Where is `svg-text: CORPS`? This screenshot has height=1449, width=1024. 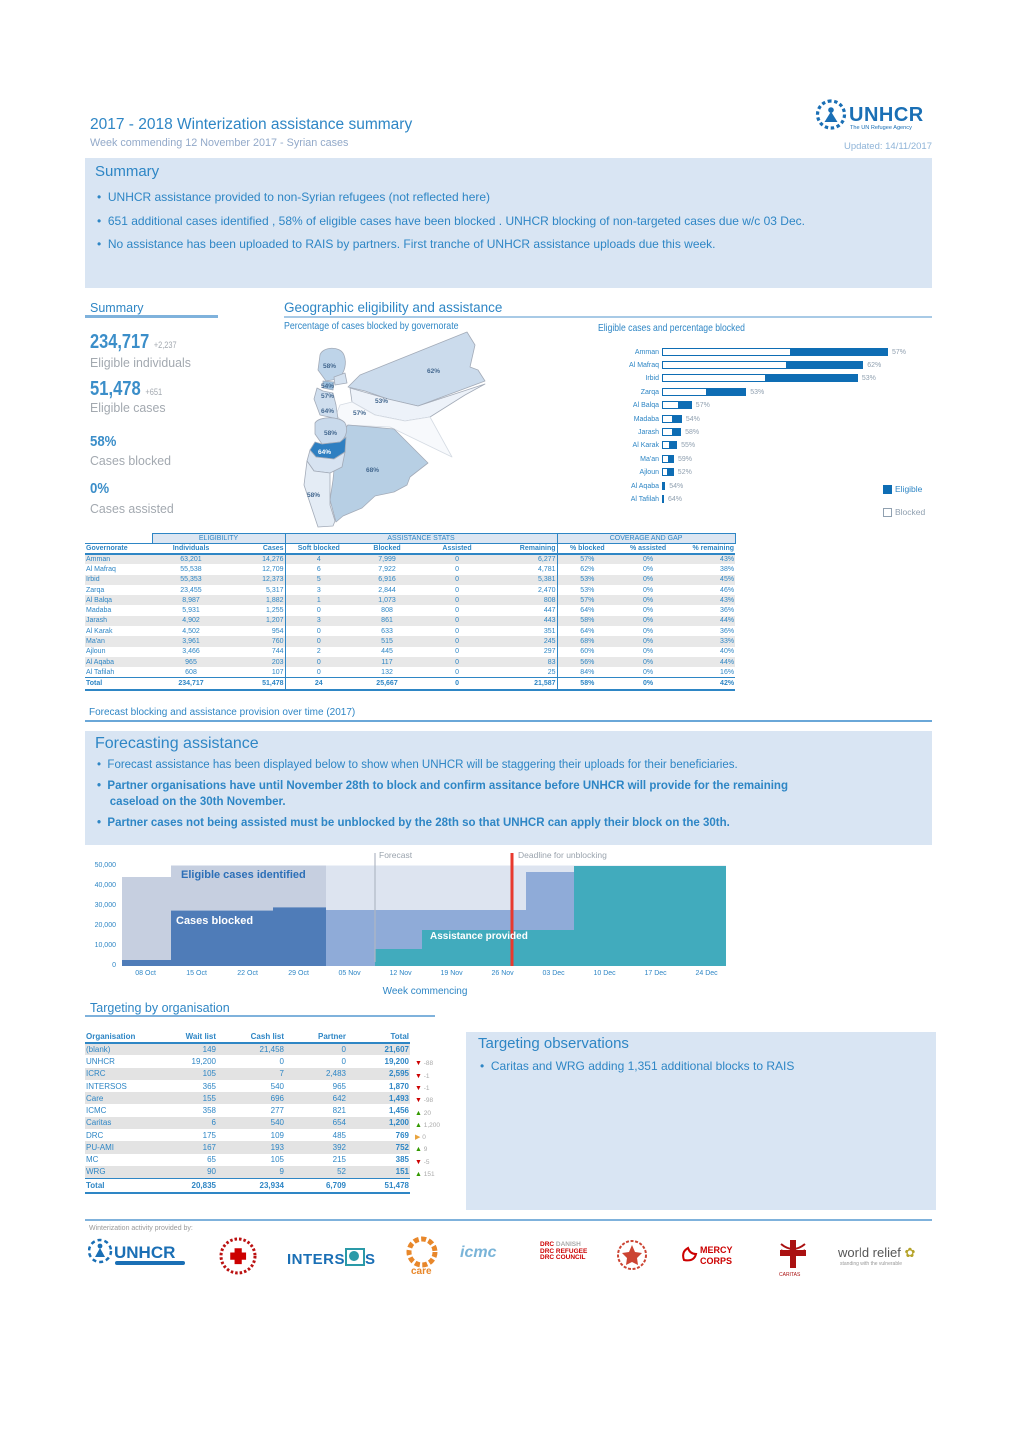
svg-text: CORPS is located at coordinates (716, 1261).